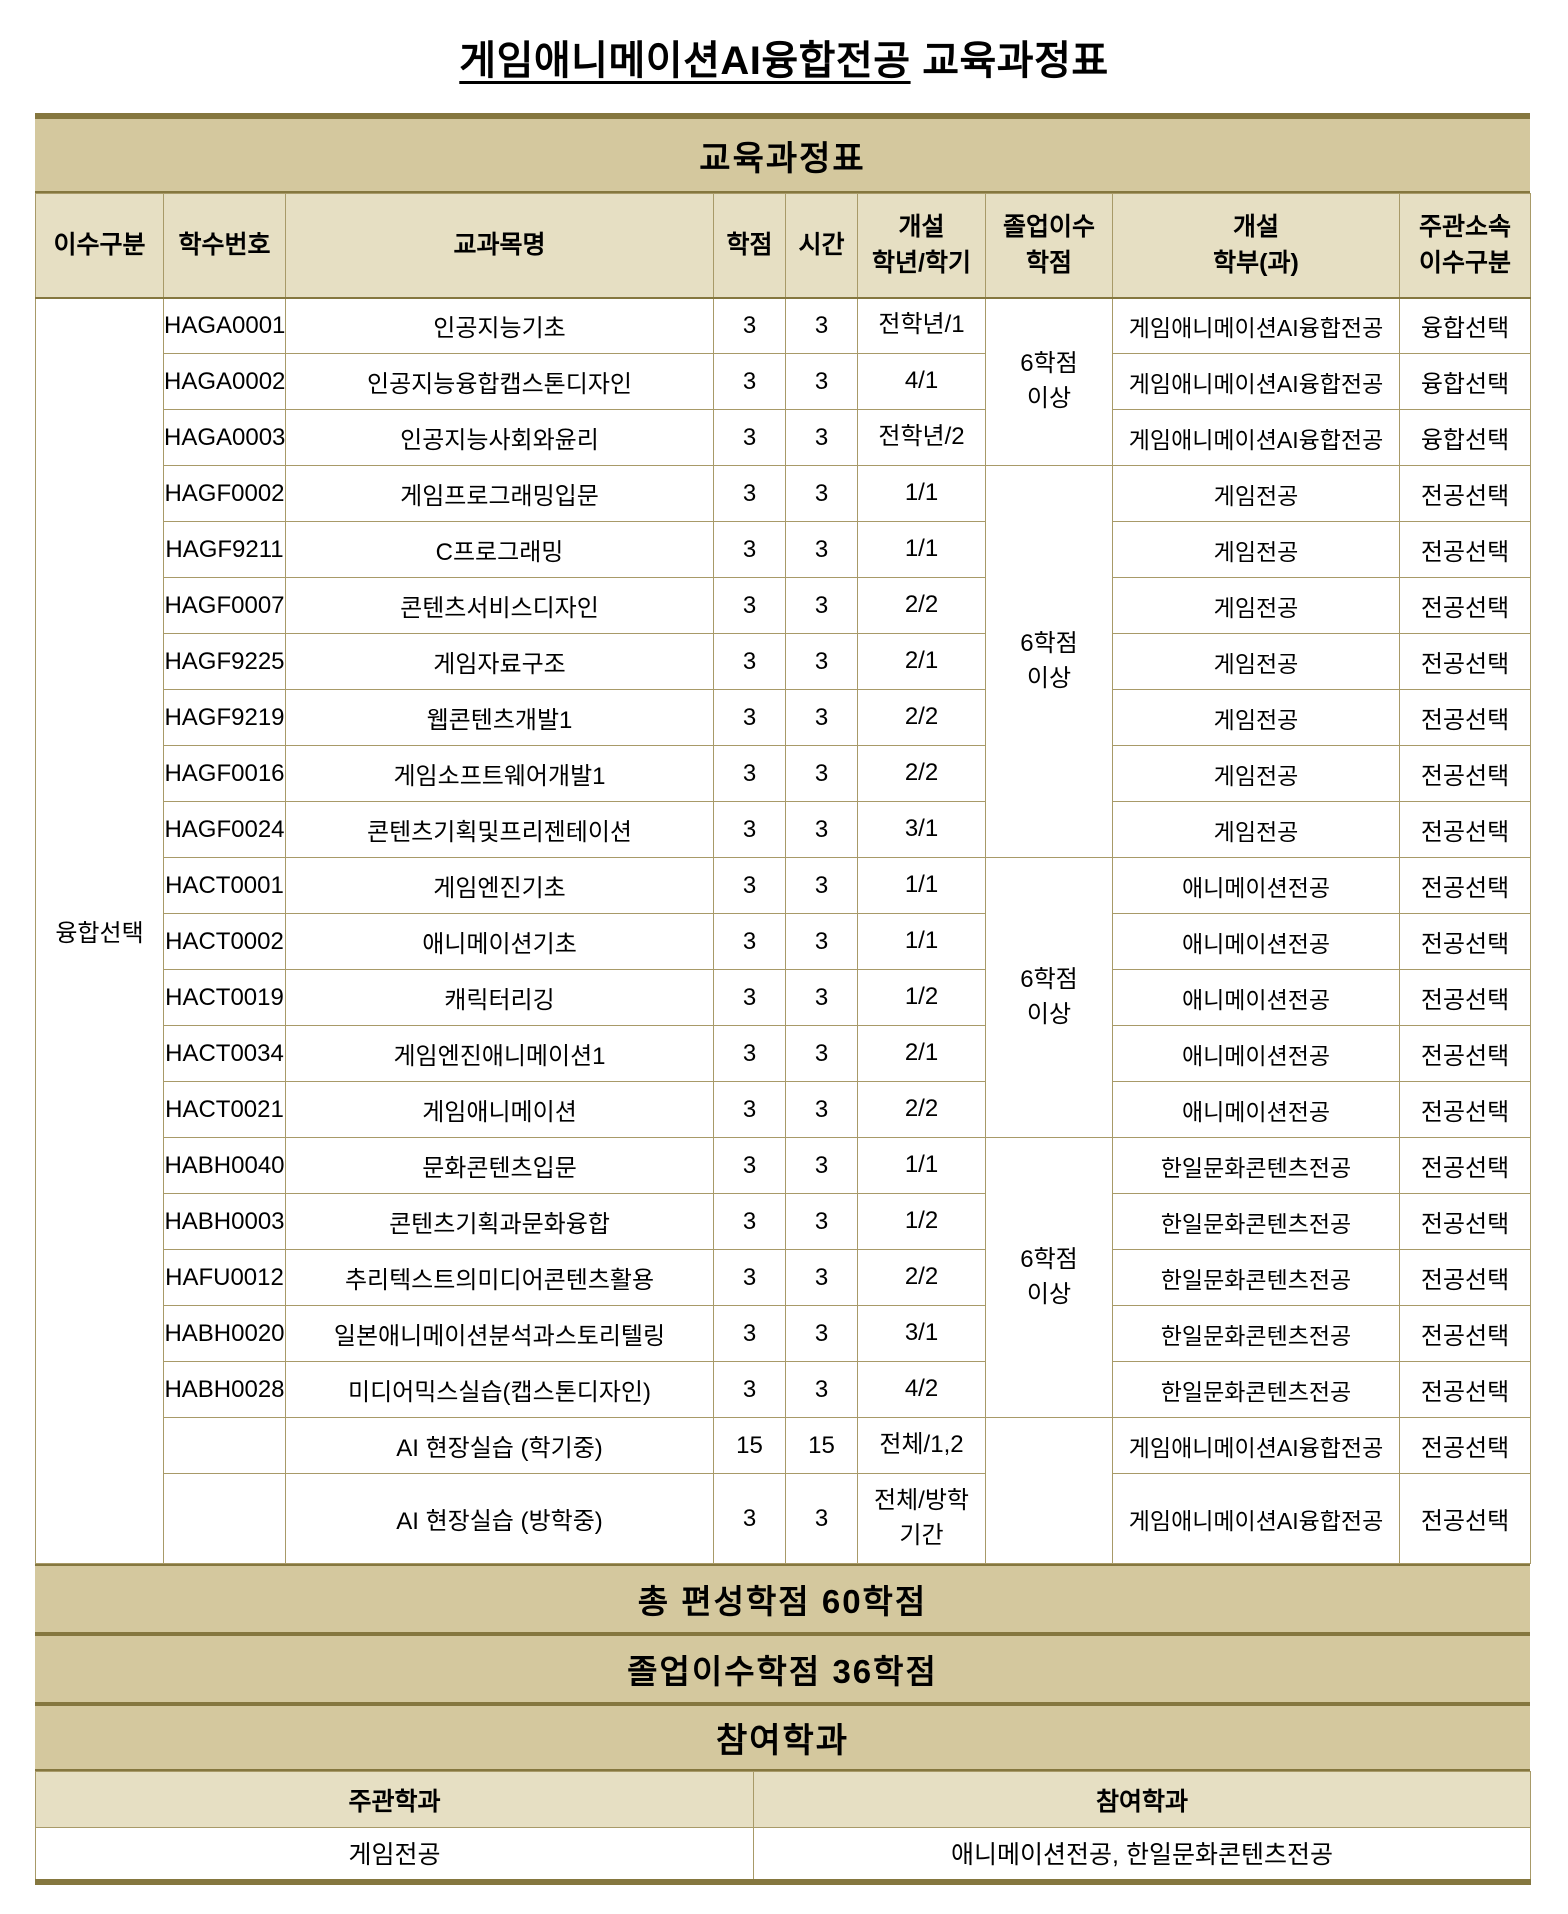 The width and height of the screenshot is (1568, 1914). What do you see at coordinates (921, 1221) in the screenshot?
I see `semester-cell: 1/2` at bounding box center [921, 1221].